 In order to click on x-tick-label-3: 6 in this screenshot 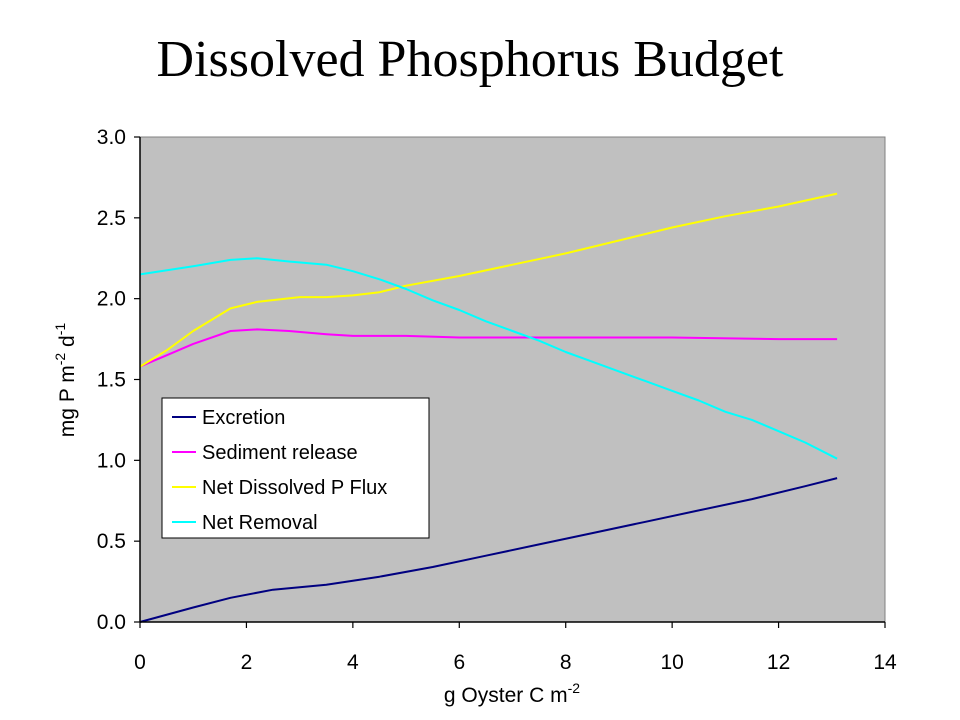, I will do `click(459, 662)`.